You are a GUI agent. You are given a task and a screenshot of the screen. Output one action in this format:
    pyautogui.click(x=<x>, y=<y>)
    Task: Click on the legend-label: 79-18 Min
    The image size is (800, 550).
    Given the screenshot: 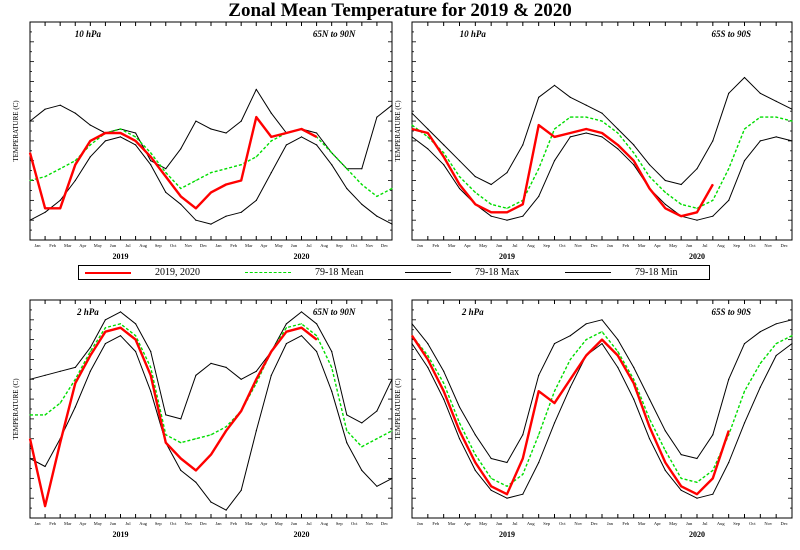 What is the action you would take?
    pyautogui.click(x=656, y=272)
    